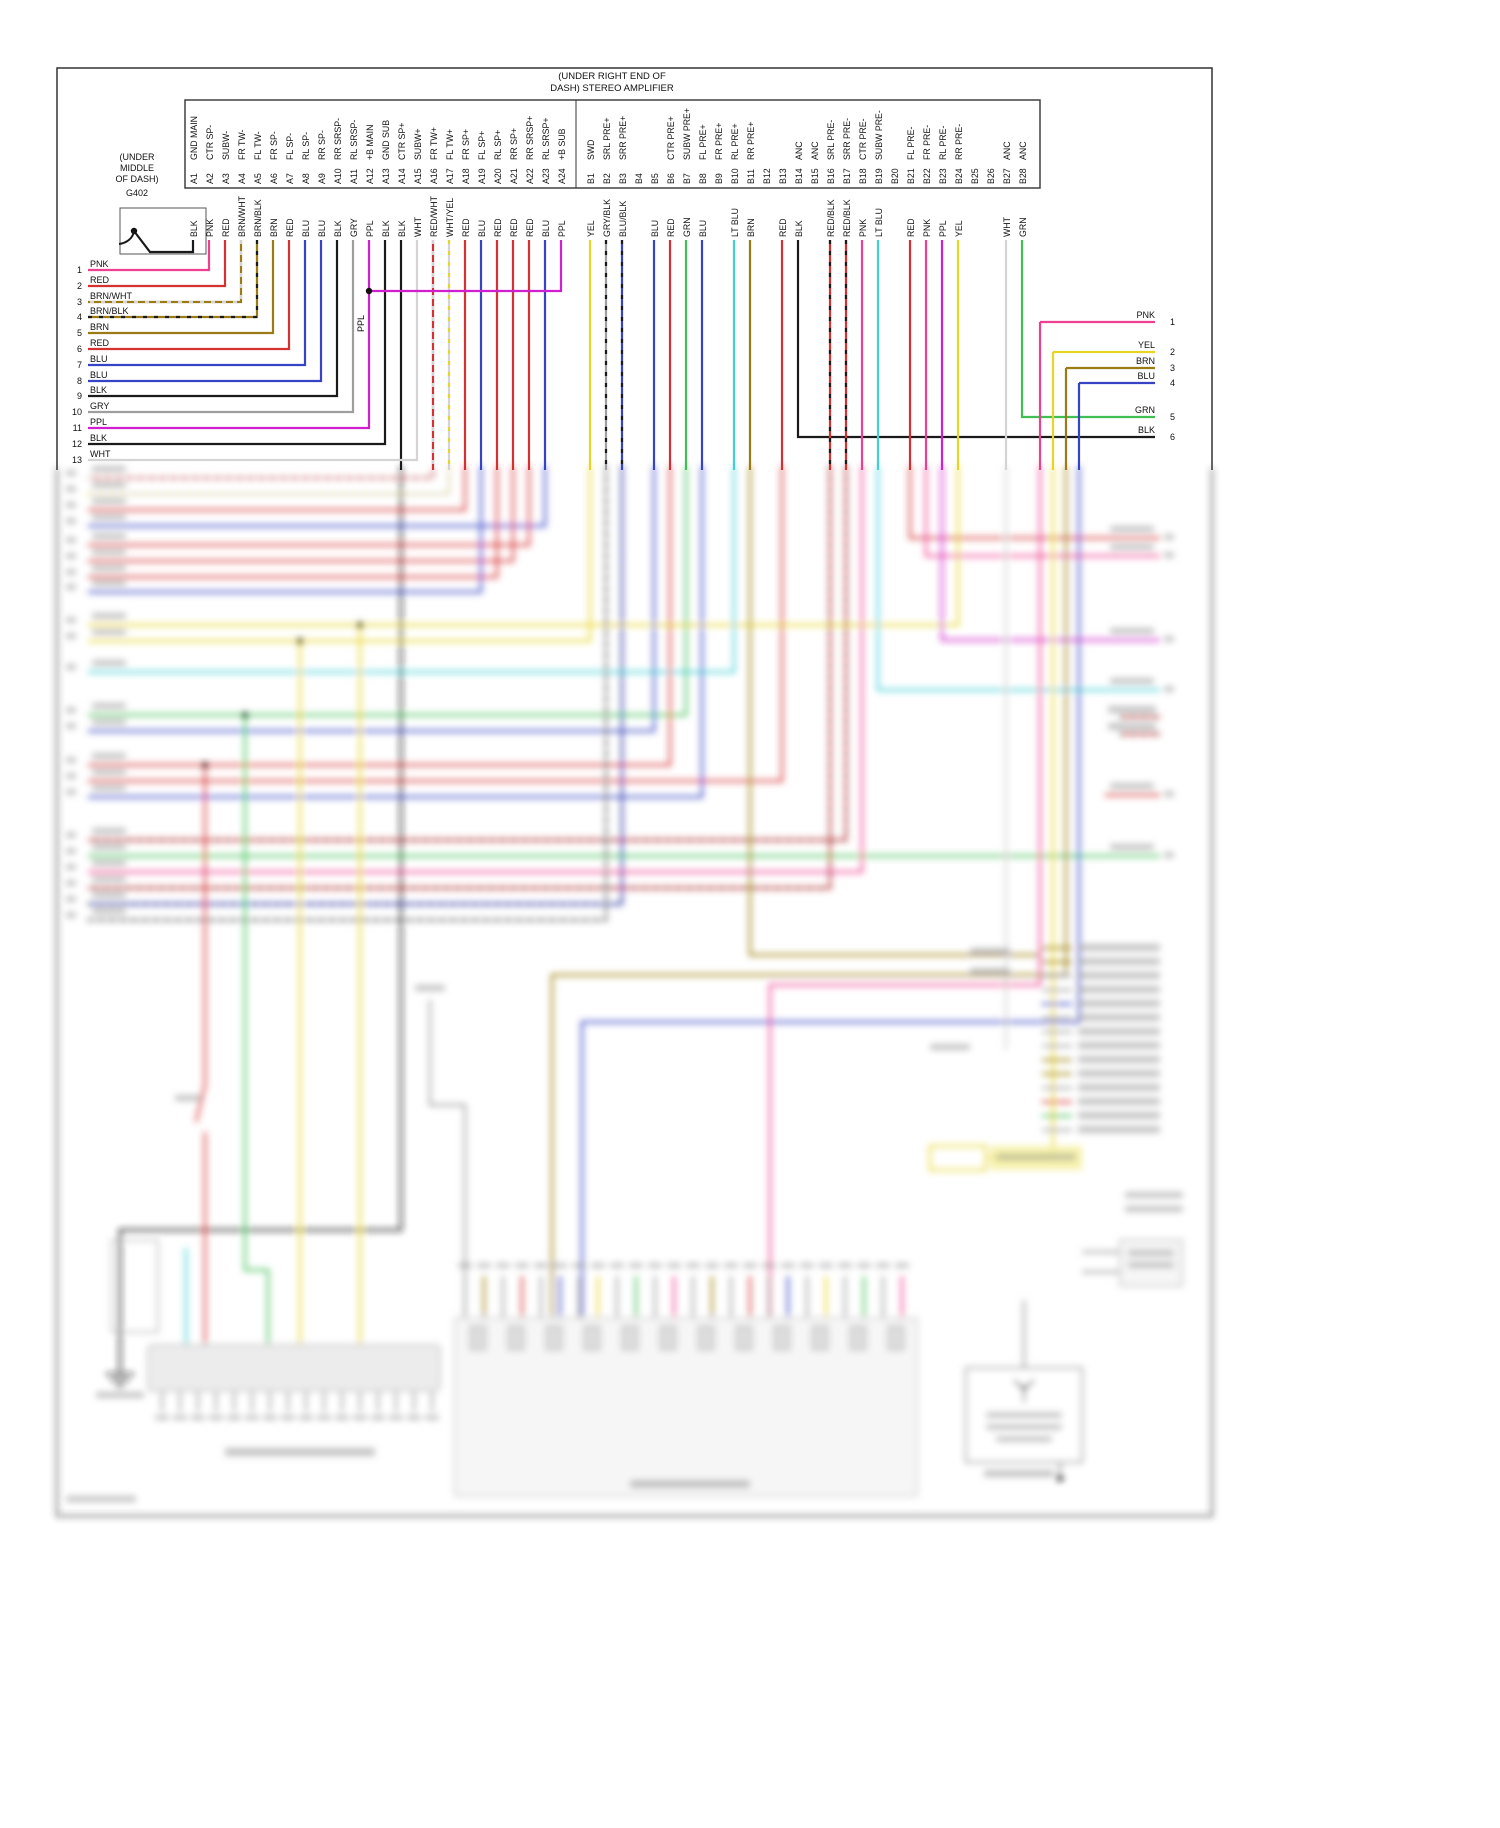 The image size is (1500, 1828). What do you see at coordinates (1145, 410) in the screenshot?
I see `right-row-color-5: GRN` at bounding box center [1145, 410].